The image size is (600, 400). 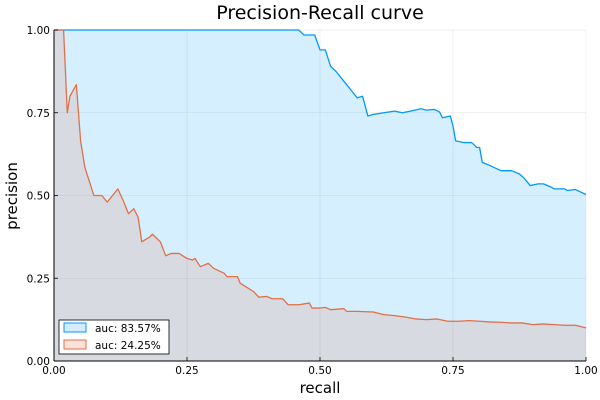 I want to click on chart-title: Precision-Recall curve, so click(x=320, y=13).